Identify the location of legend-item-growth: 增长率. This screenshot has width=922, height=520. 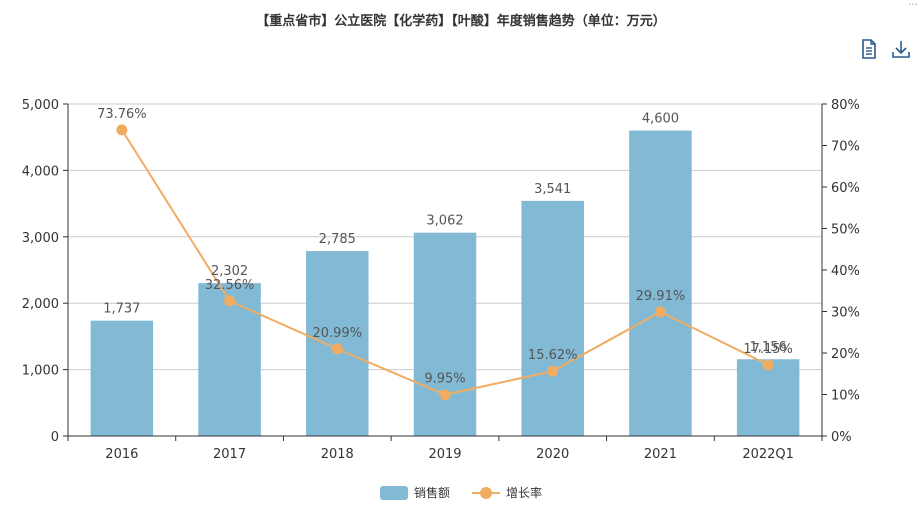
(507, 492).